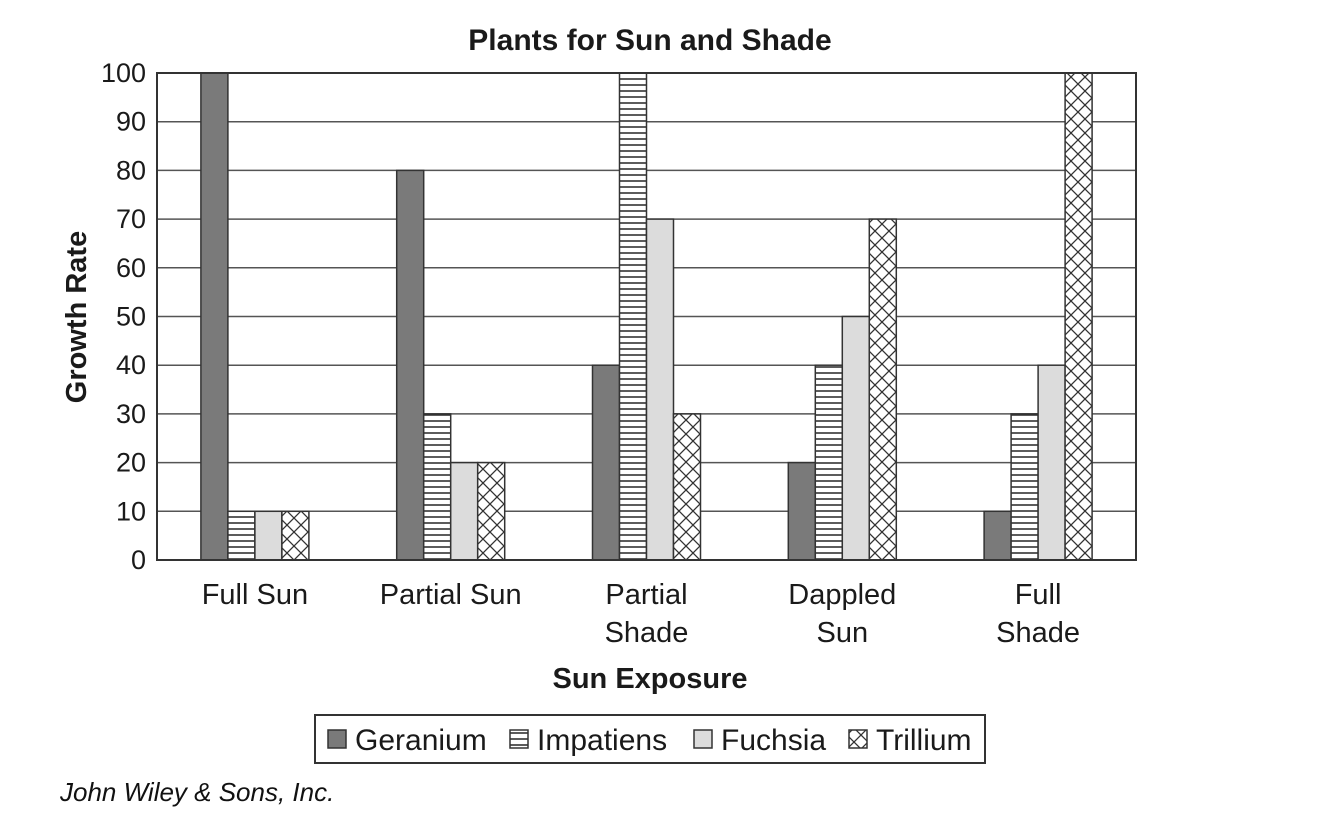 This screenshot has height=836, width=1335. Describe the element at coordinates (337, 739) in the screenshot. I see `legend-swatch-geranium` at that location.